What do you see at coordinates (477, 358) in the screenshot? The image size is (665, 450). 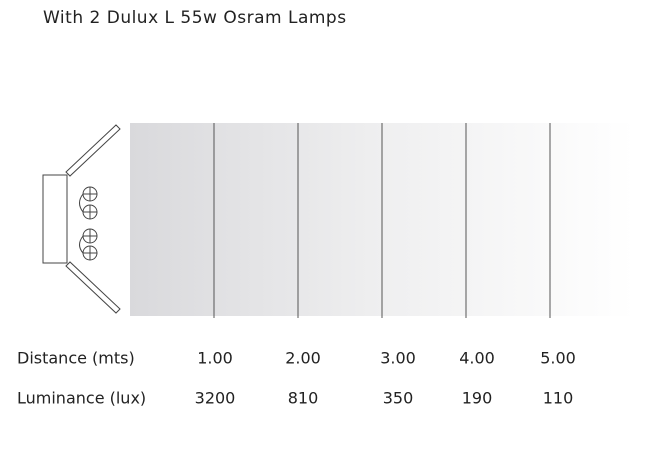 I see `cell: 4.00` at bounding box center [477, 358].